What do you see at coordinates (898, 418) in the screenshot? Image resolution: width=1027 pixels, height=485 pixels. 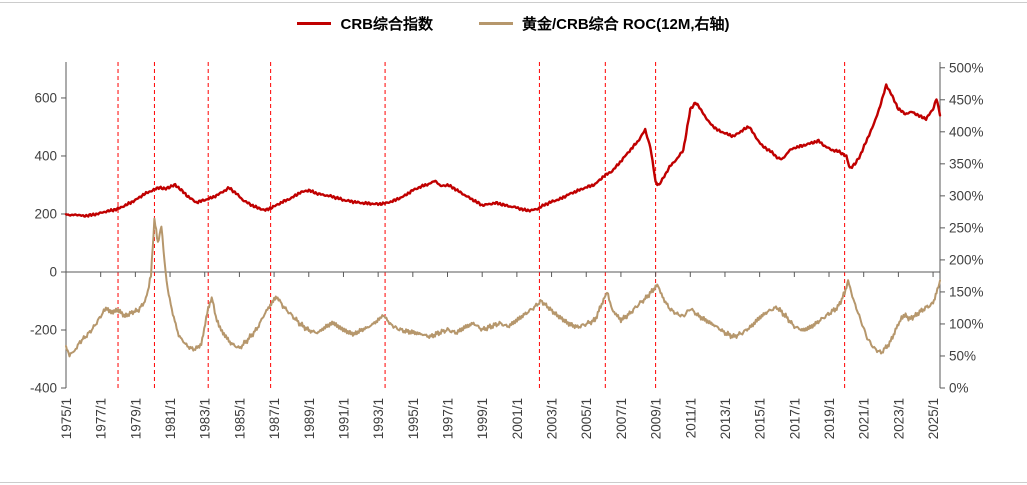 I see `x-axis-tick-label: 2023/1` at bounding box center [898, 418].